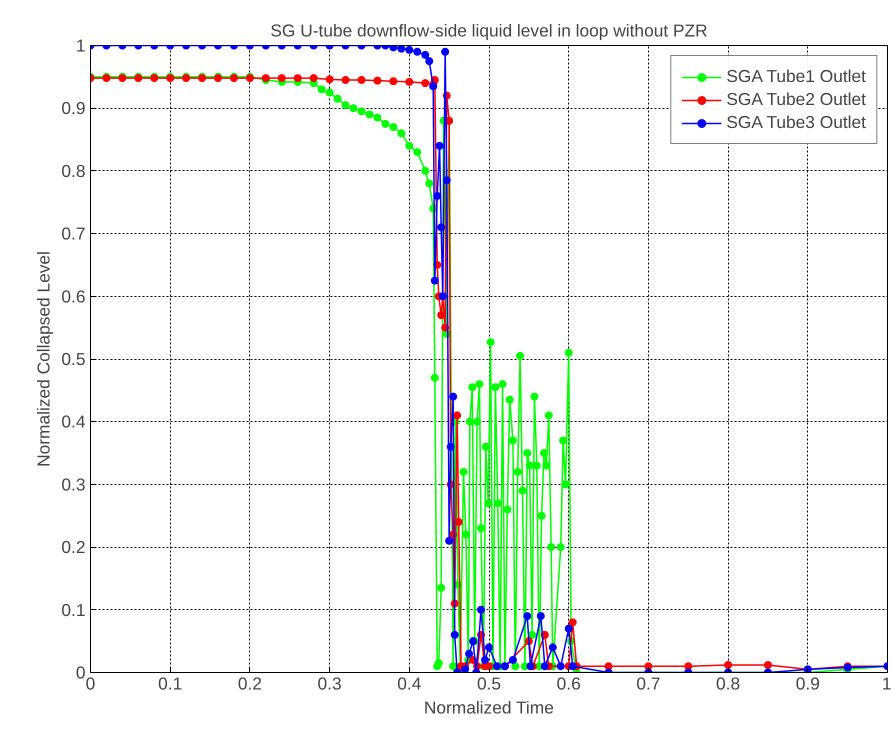  I want to click on x-tick-label: 0.7, so click(648, 684).